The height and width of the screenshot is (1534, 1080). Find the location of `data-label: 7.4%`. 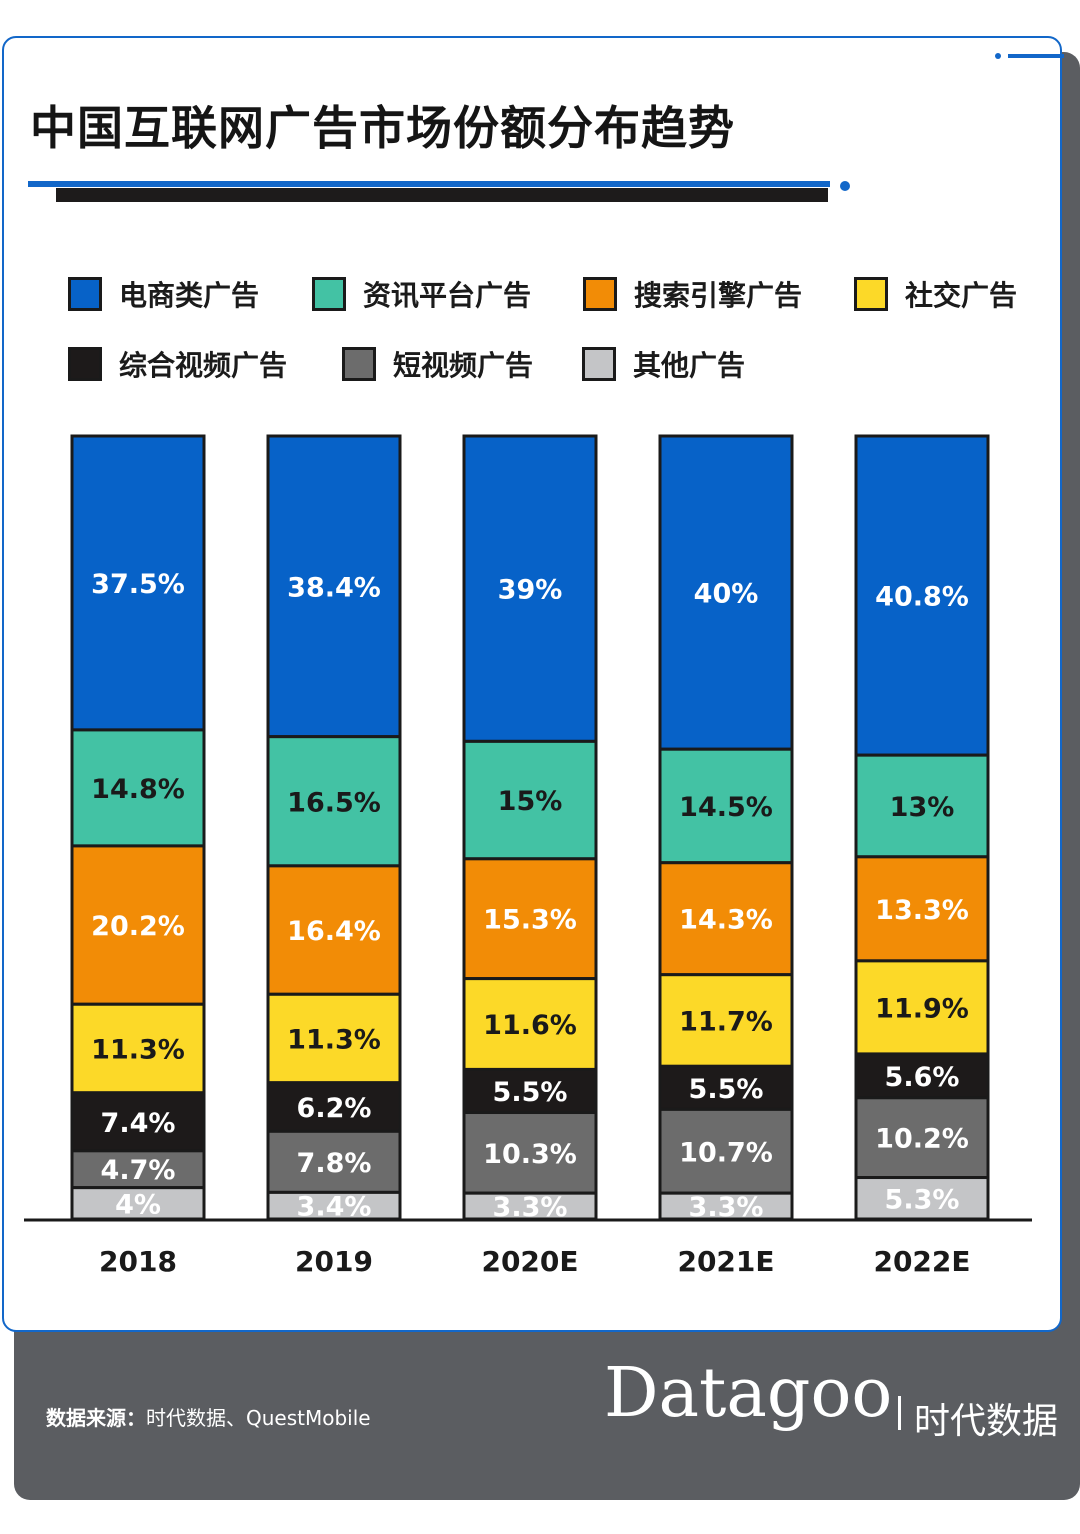

data-label: 7.4% is located at coordinates (138, 1123).